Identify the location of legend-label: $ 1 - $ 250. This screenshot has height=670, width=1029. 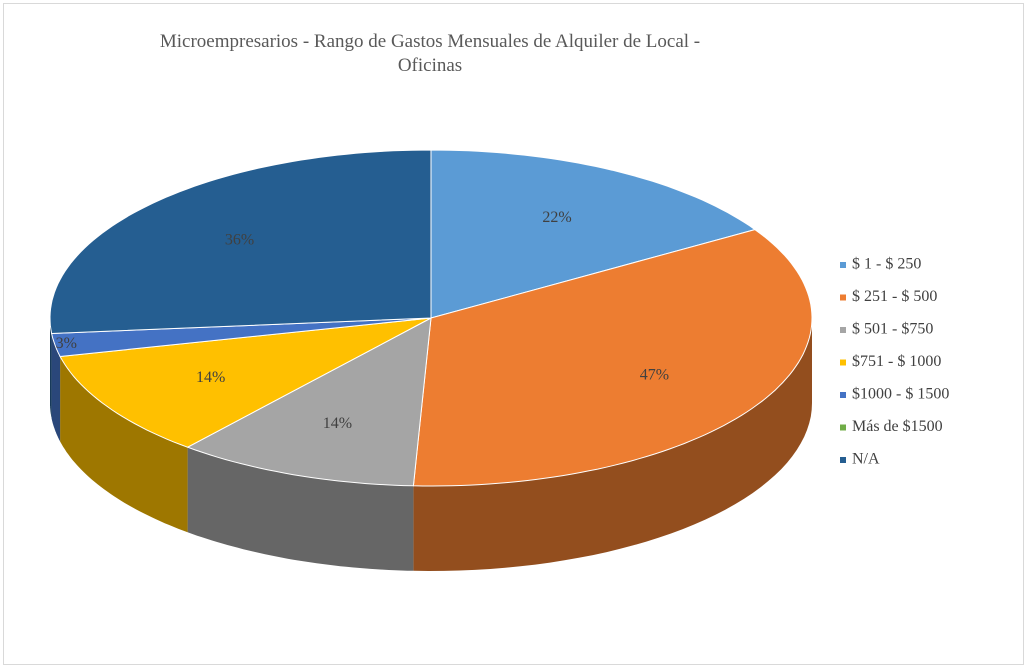
(886, 264).